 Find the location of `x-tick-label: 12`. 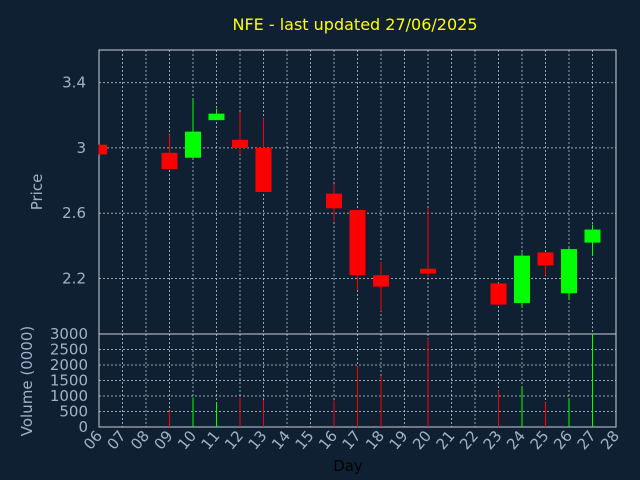

x-tick-label: 12 is located at coordinates (234, 440).